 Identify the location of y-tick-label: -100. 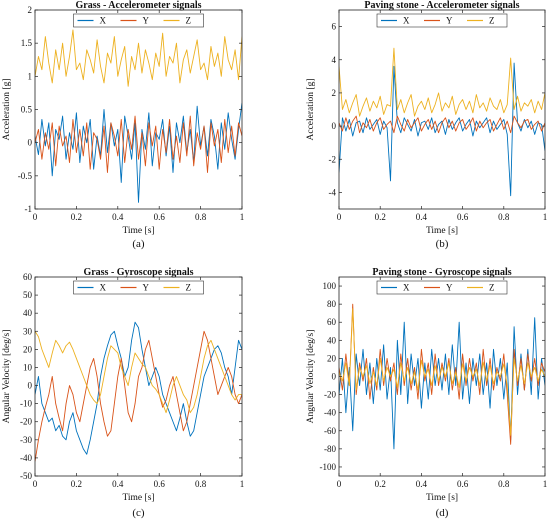
(328, 467).